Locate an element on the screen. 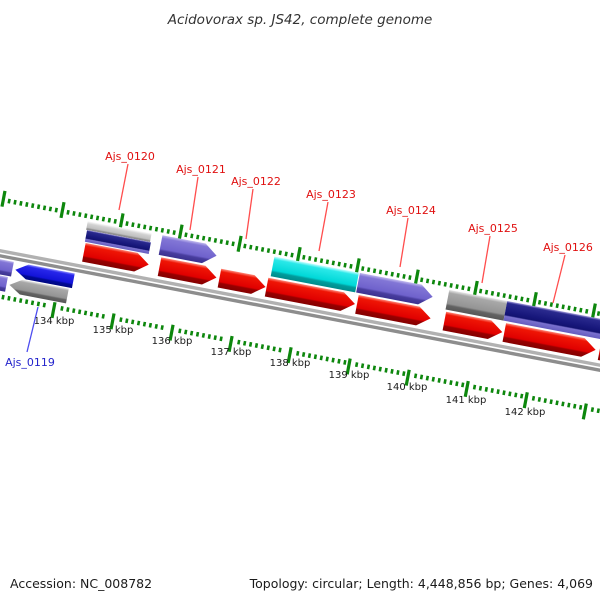 This screenshot has width=600, height=600. gene-label-Ajs_0123: Ajs_0123 is located at coordinates (331, 194).